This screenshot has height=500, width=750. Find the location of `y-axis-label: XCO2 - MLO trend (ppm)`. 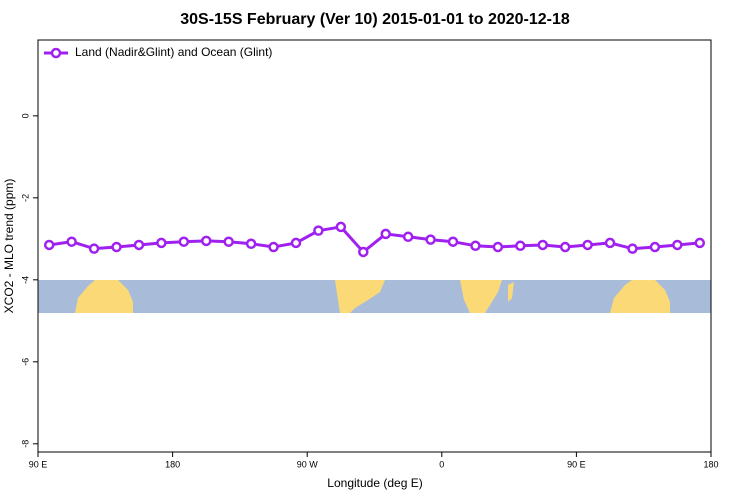

y-axis-label: XCO2 - MLO trend (ppm) is located at coordinates (9, 246).